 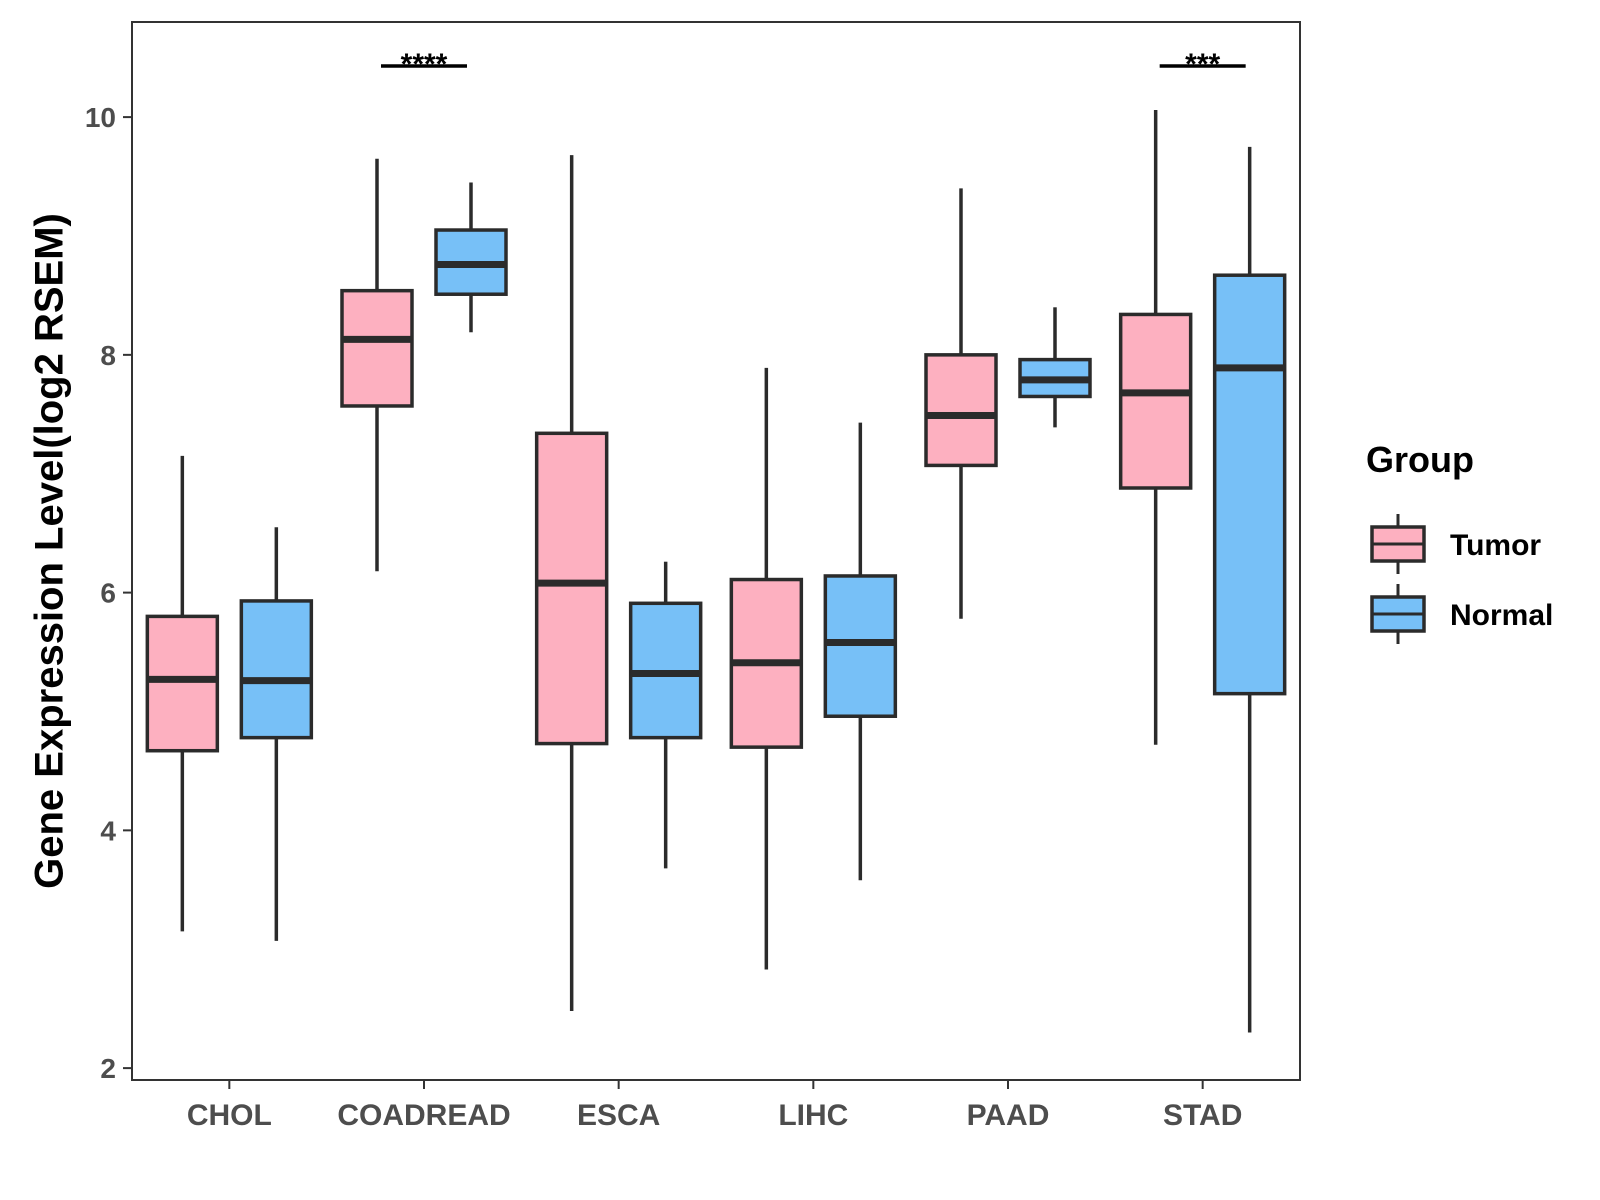 I want to click on significance-label: ***, so click(x=1202, y=64).